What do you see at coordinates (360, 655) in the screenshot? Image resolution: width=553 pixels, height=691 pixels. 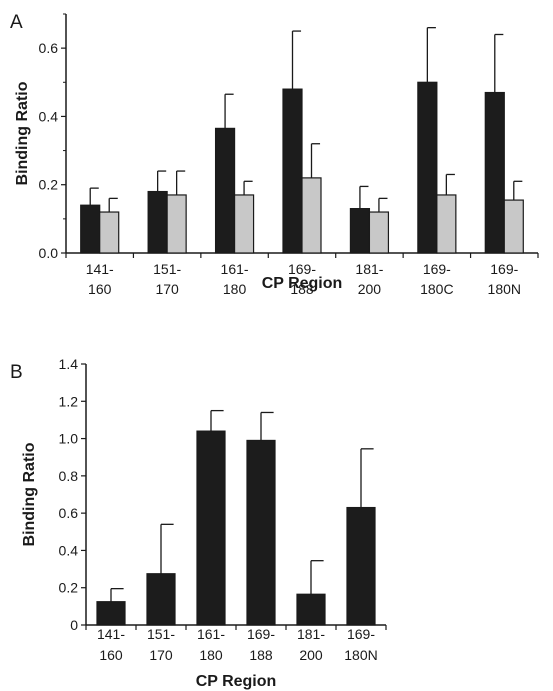 I see `b-category-label: 180N` at bounding box center [360, 655].